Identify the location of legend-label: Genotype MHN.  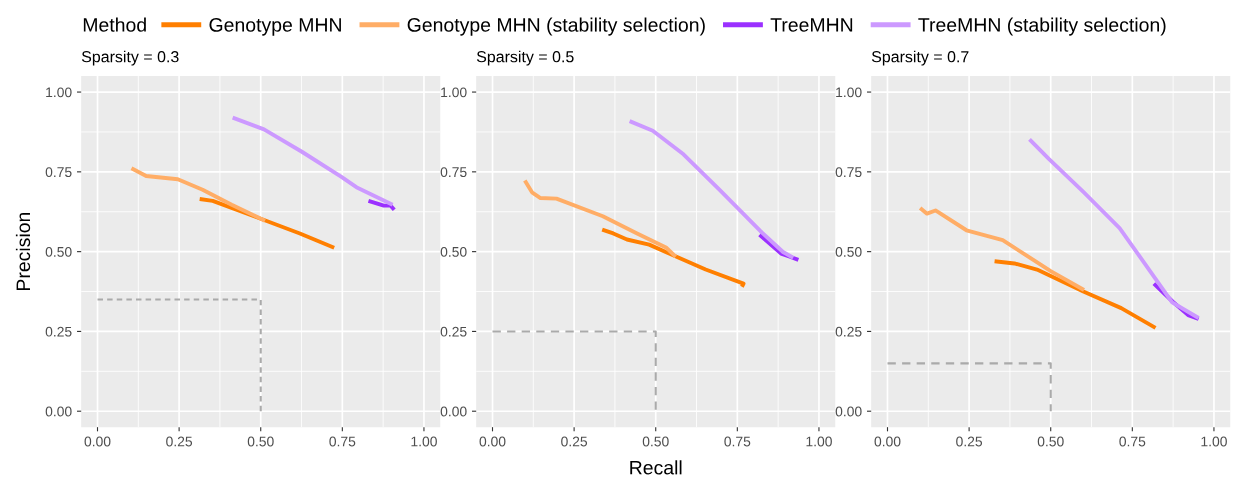
(275, 27).